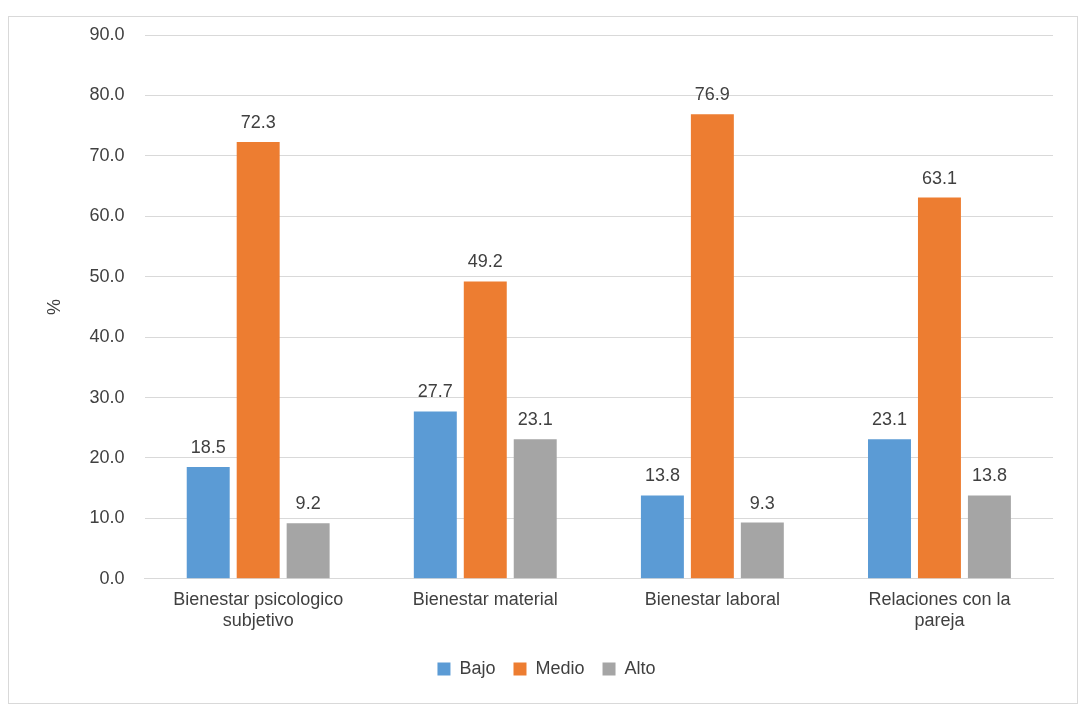  Describe the element at coordinates (53, 306) in the screenshot. I see `y-axis-title: %` at that location.